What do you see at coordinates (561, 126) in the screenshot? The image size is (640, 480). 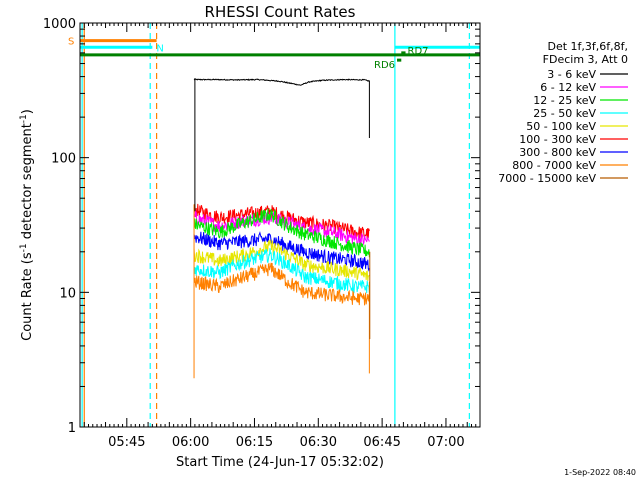 I see `legend-entry-label: 50 - 100 keV` at bounding box center [561, 126].